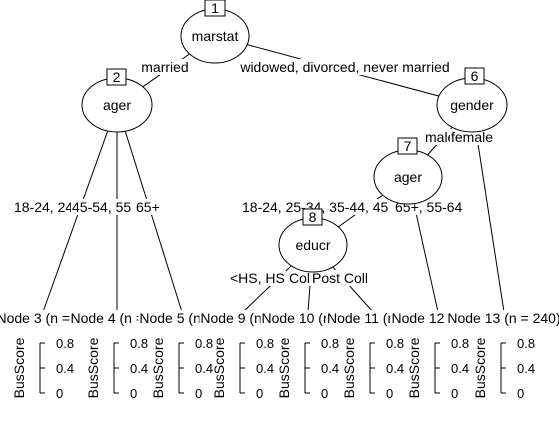  I want to click on node-id: 6, so click(475, 76).